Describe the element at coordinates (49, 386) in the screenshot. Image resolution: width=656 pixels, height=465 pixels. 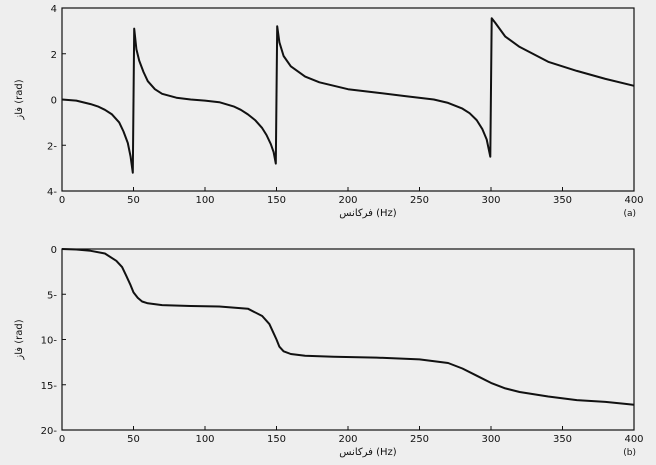
I see `y-tick-label: 15-` at that location.